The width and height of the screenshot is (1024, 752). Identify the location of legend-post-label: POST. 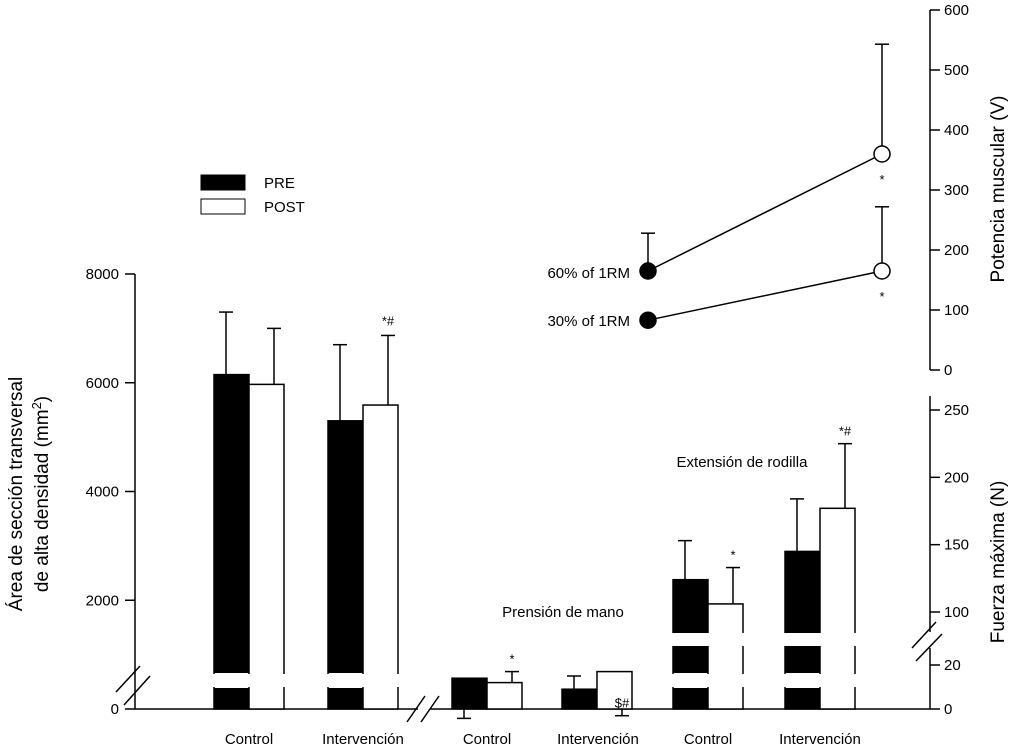
(284, 207).